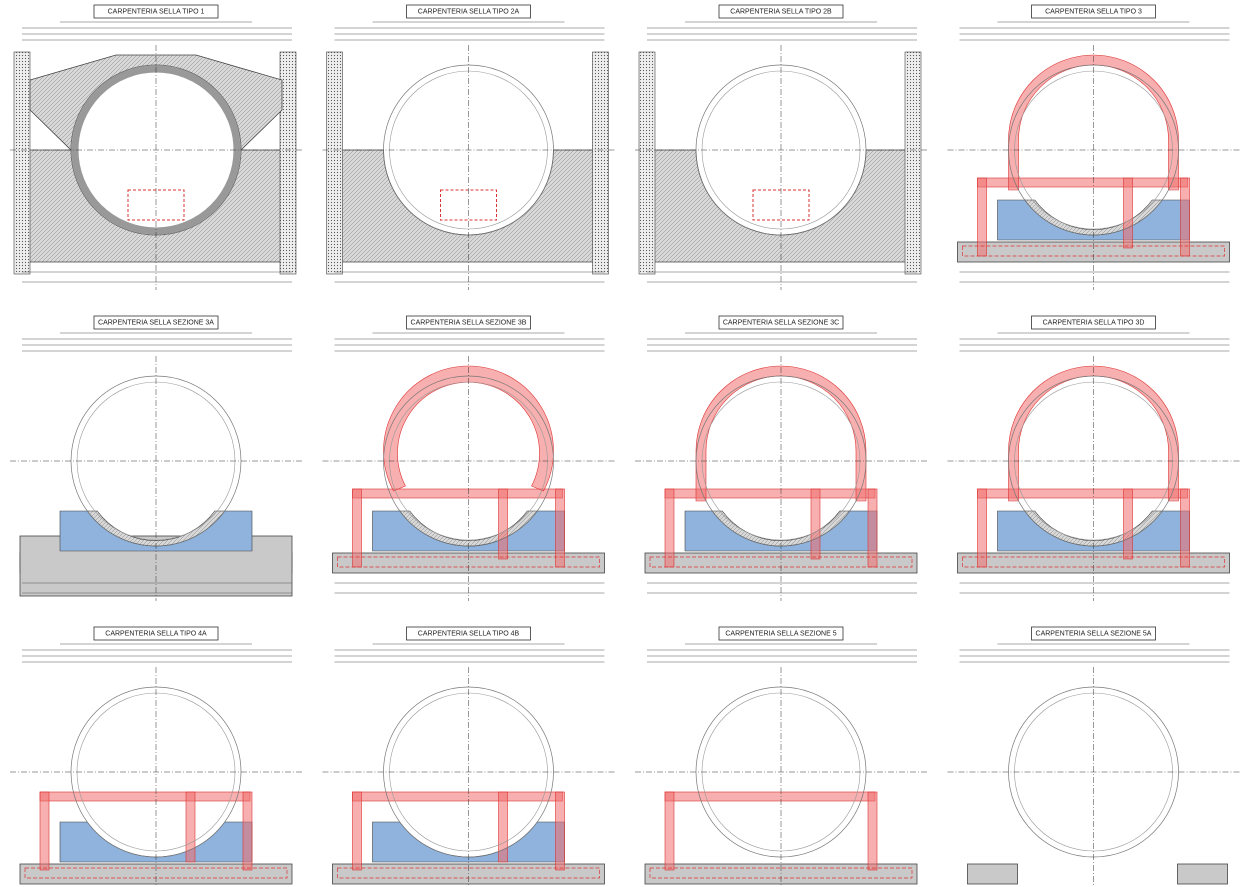  I want to click on drawing-panel: CARPENTERIA SELLA TIPO 3, so click(1093, 147).